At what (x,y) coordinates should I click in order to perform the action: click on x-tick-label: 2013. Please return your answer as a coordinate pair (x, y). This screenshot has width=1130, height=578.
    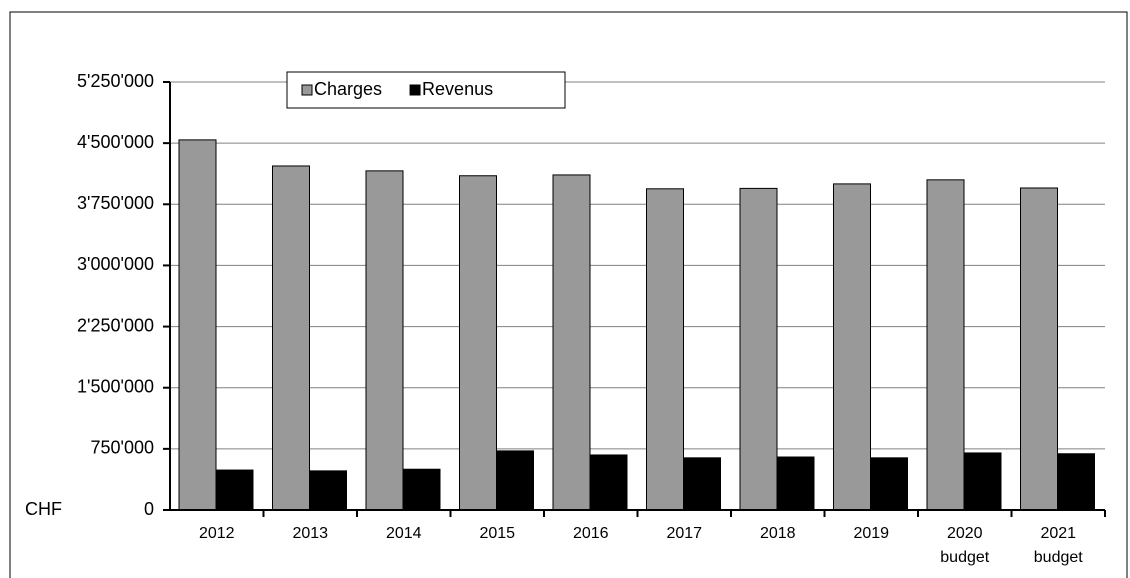
    Looking at the image, I should click on (310, 533).